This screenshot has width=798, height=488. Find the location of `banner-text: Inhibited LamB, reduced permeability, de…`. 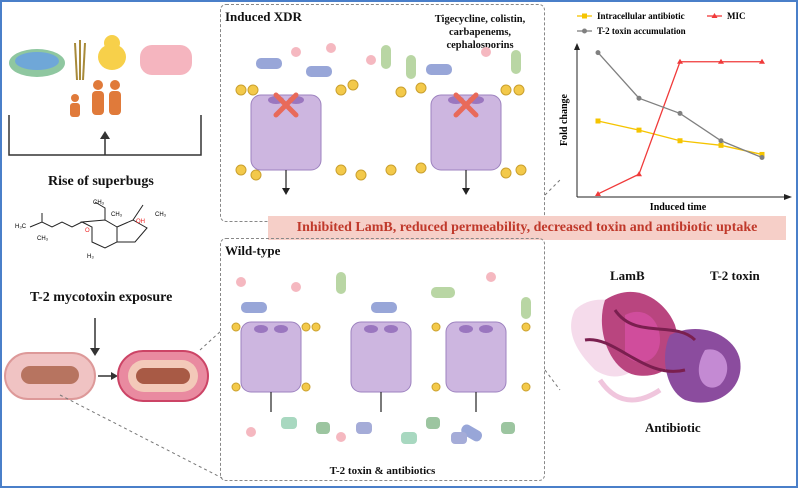

banner-text: Inhibited LamB, reduced permeability, de… is located at coordinates (527, 227).